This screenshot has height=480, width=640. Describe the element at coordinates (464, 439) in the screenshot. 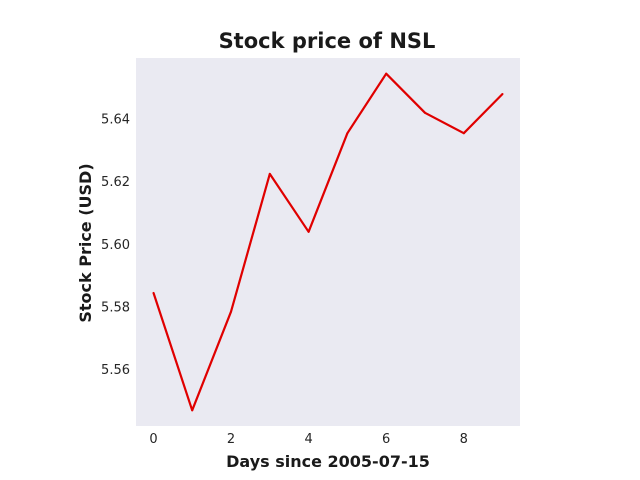

I see `x-tick-label: 8` at that location.